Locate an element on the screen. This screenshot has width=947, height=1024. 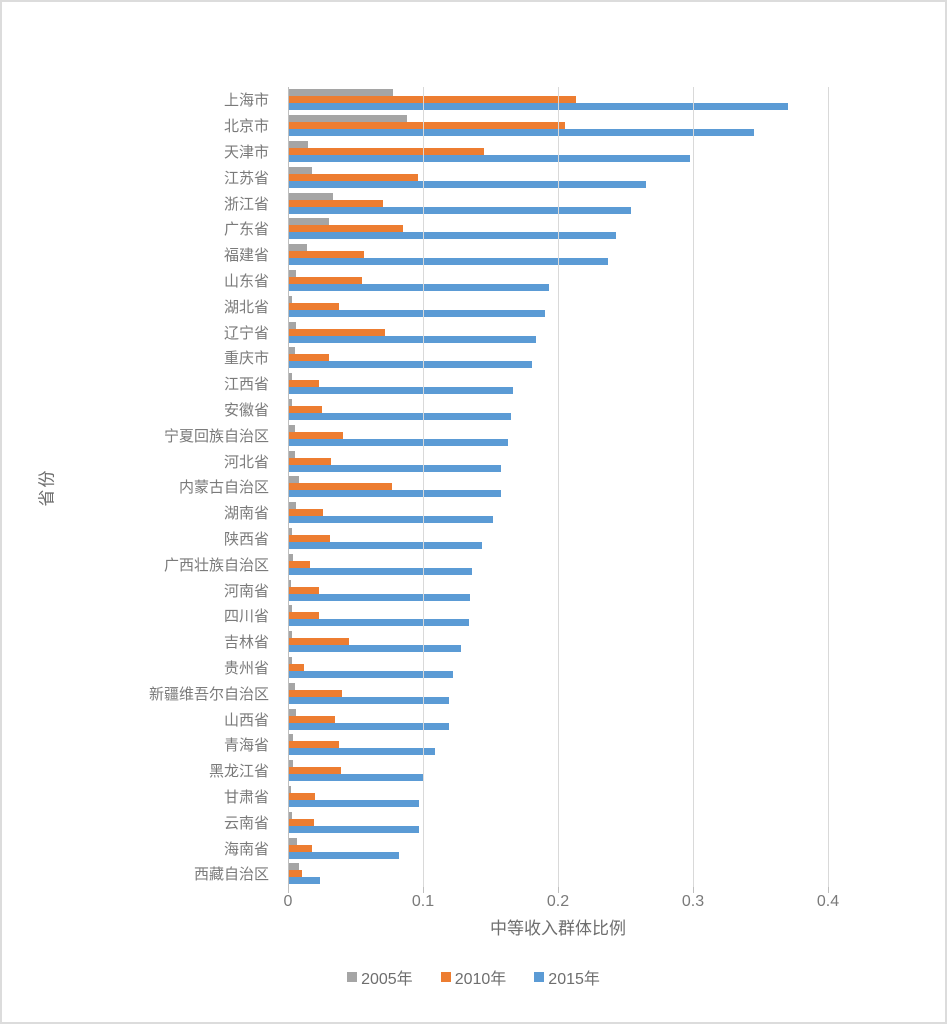
x-tick-label: 0.2 is located at coordinates (558, 901).